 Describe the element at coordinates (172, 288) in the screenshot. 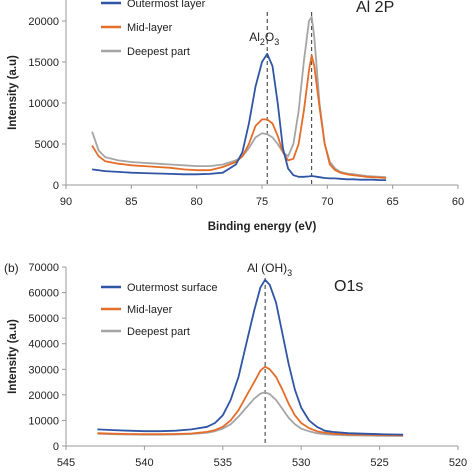

I see `legend-label: Outermost surface` at that location.